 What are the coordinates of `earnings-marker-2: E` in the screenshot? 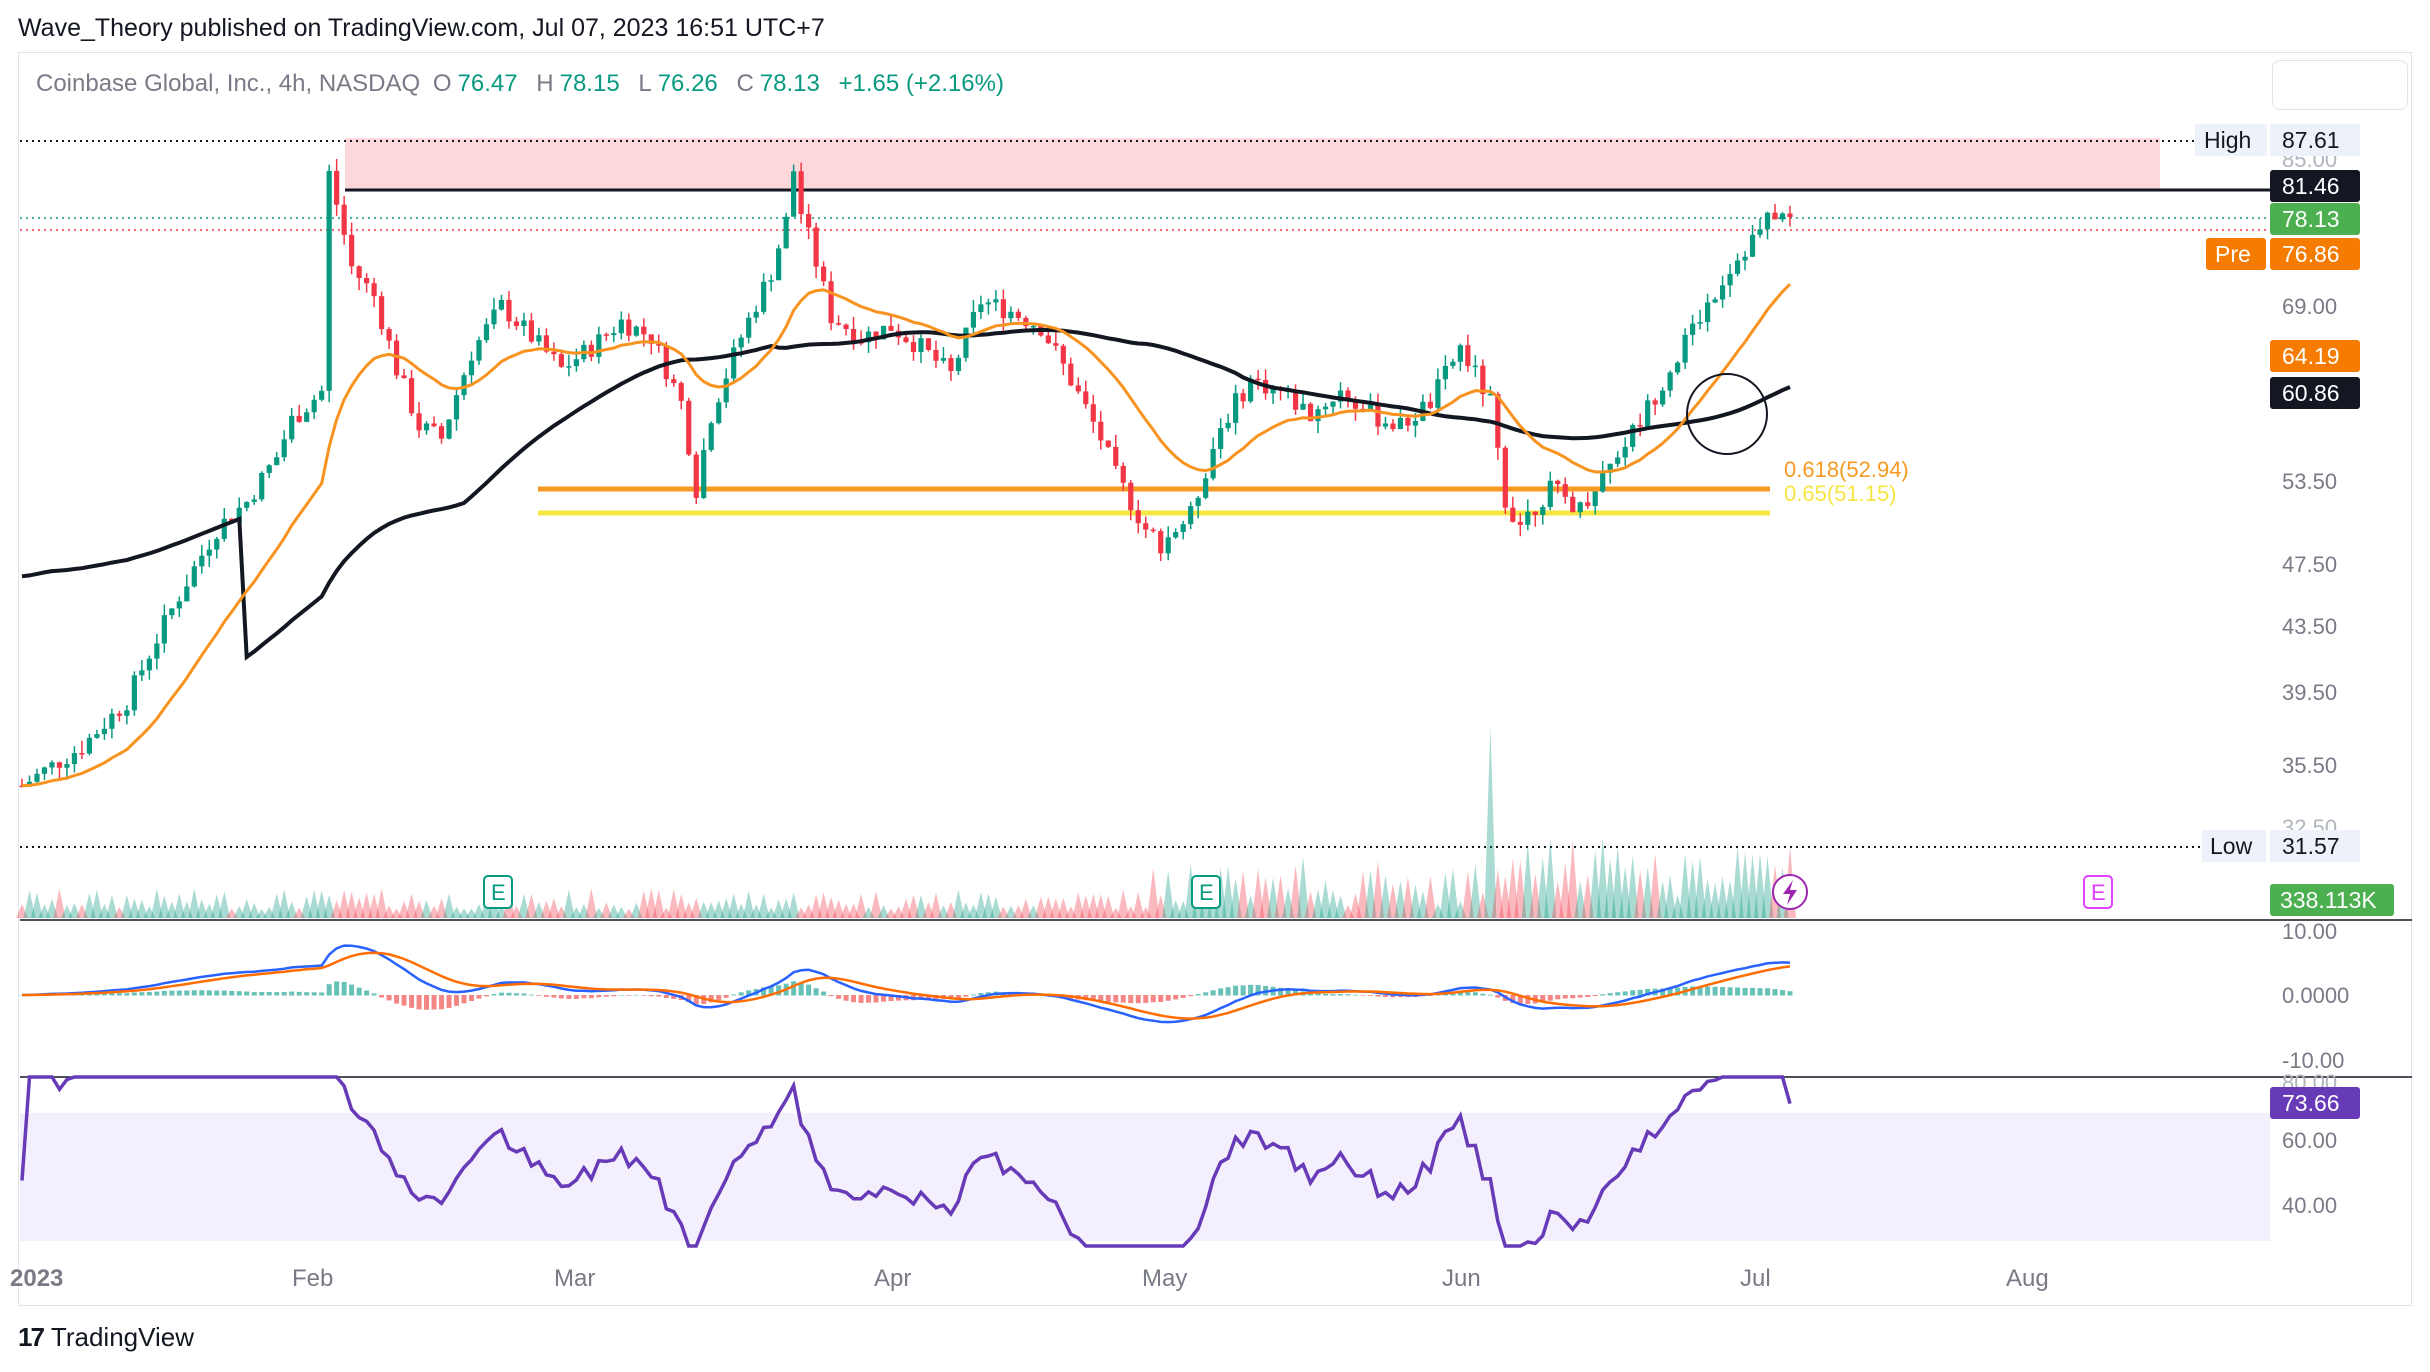 It's located at (1206, 892).